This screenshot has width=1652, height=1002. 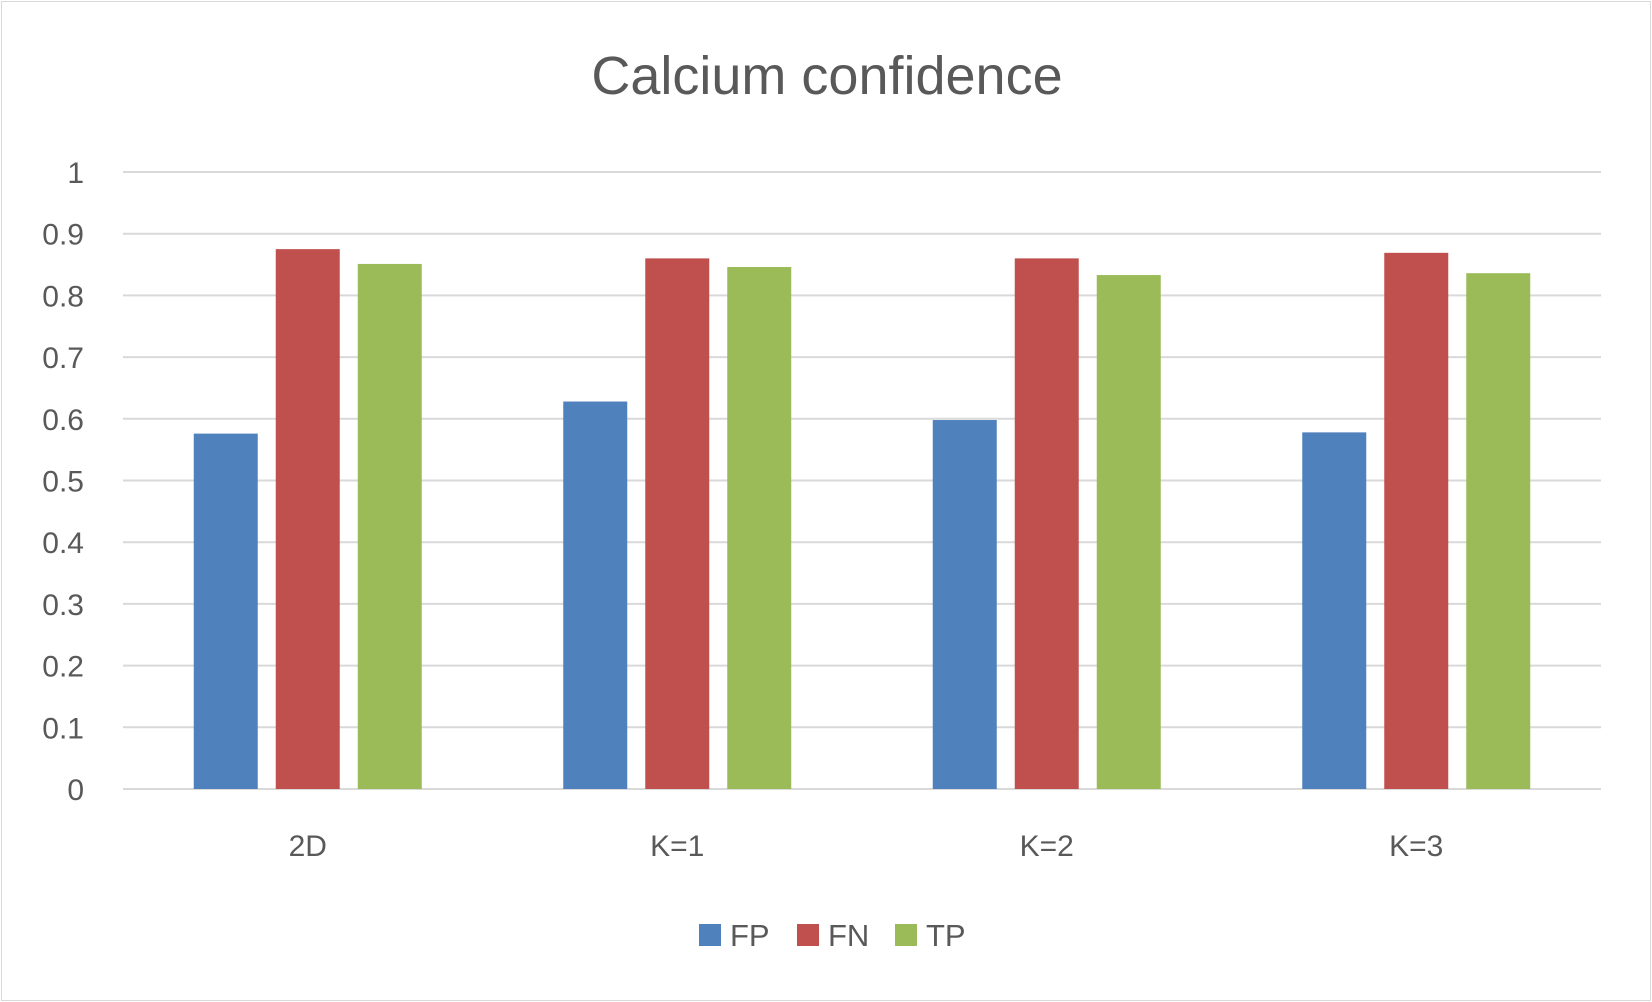 What do you see at coordinates (826, 76) in the screenshot?
I see `chart-title: Calcium confidence` at bounding box center [826, 76].